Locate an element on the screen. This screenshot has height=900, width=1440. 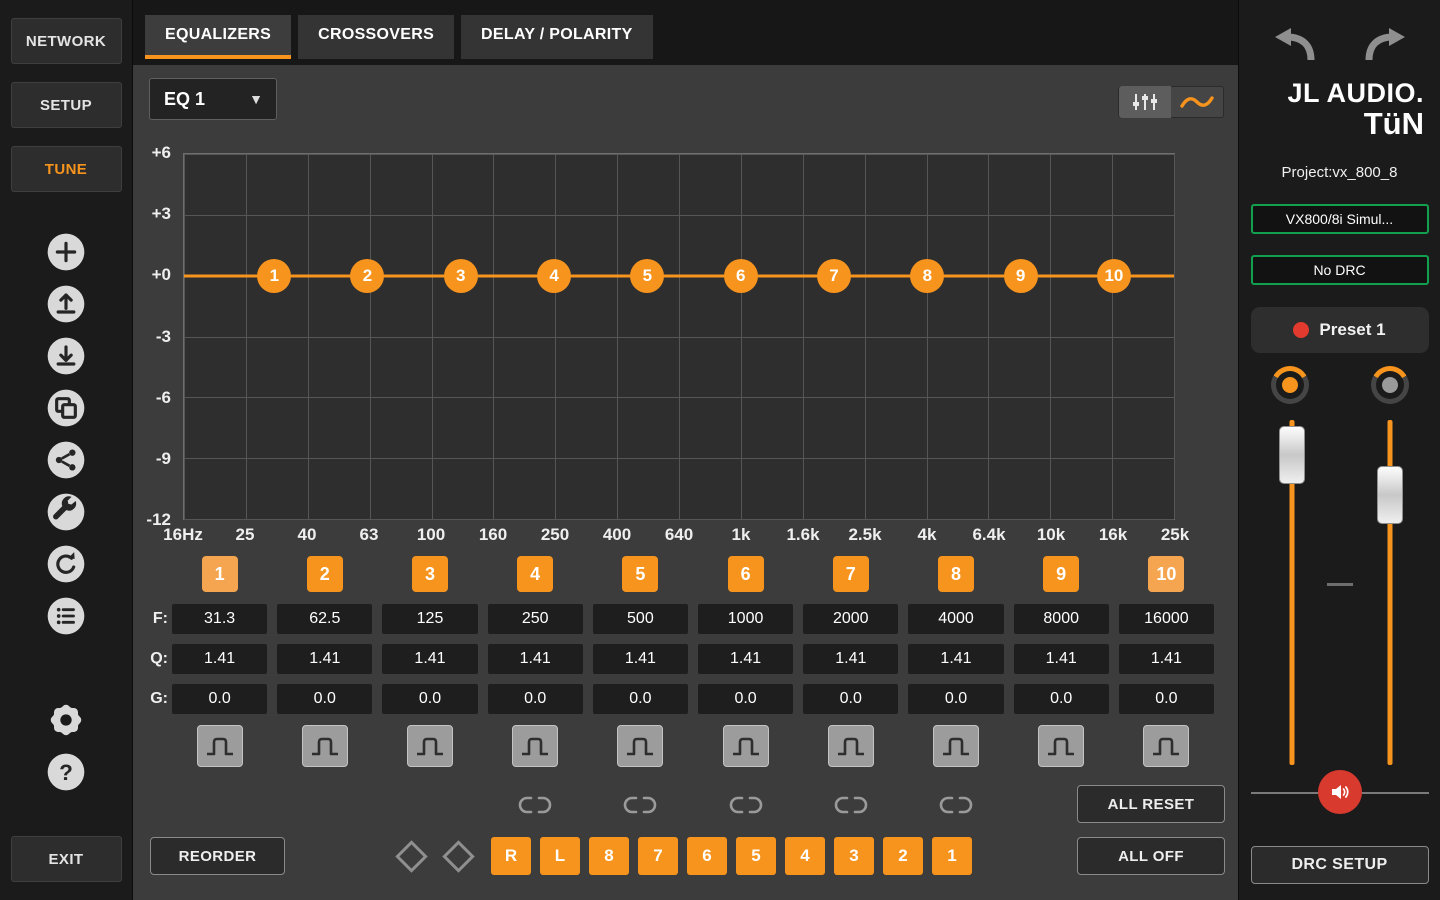
band-handle-7: 7 is located at coordinates (833, 275).